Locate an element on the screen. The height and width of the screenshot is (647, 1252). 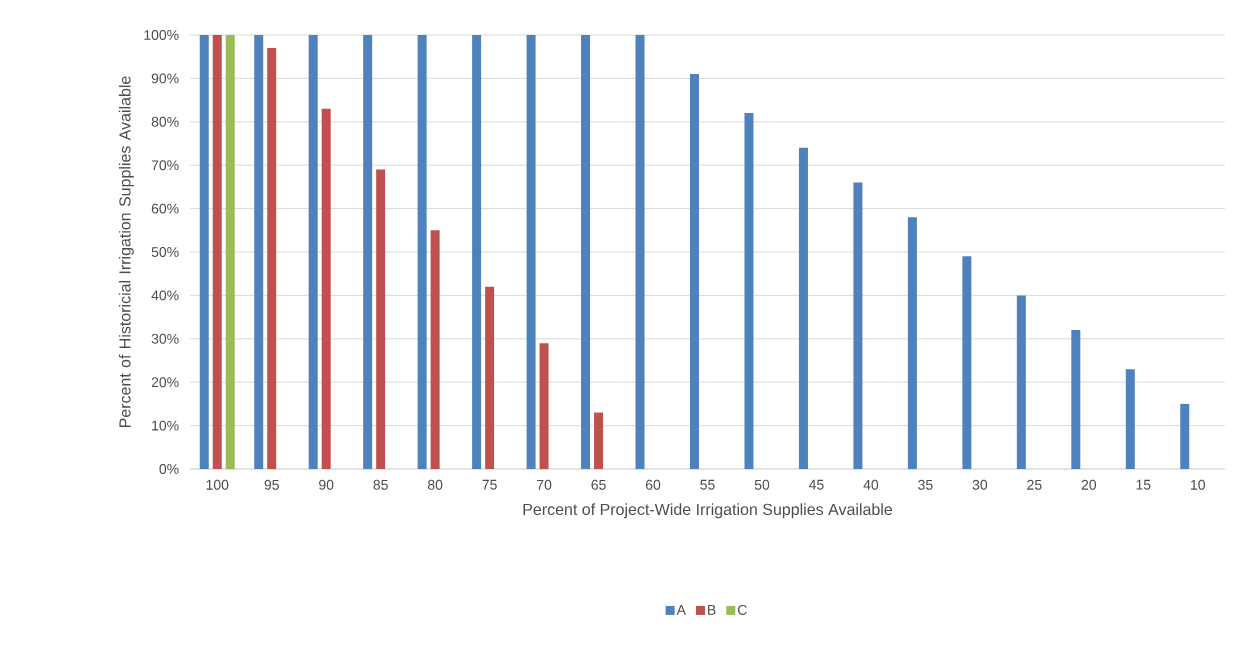
x-tick-label: 80 is located at coordinates (435, 484).